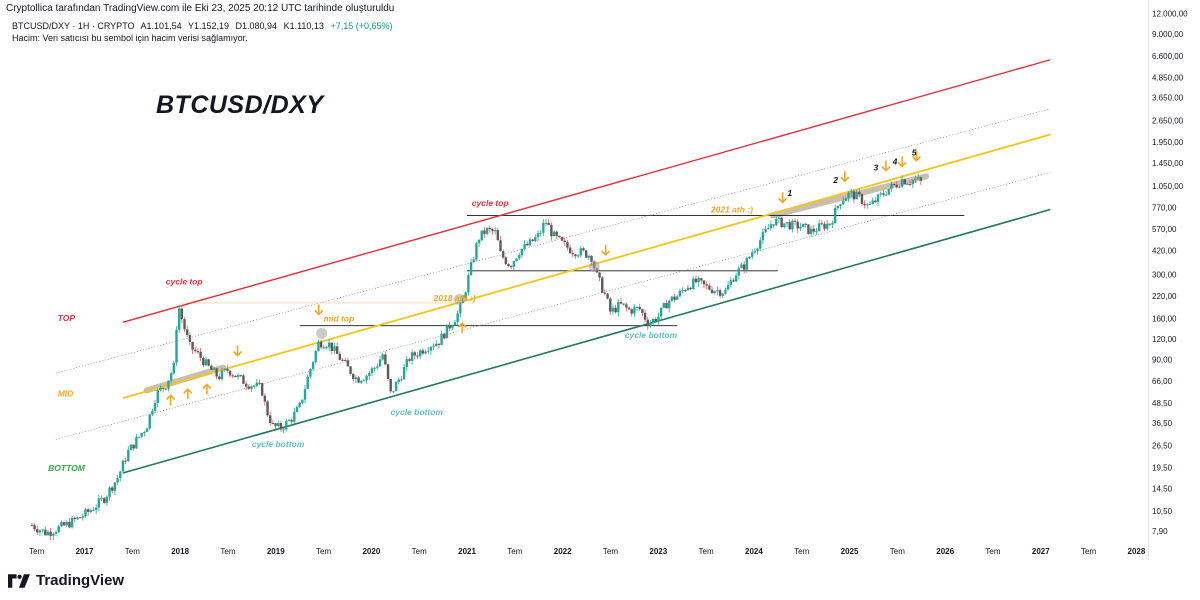  Describe the element at coordinates (651, 335) in the screenshot. I see `annotation-label: cycle bottom` at that location.